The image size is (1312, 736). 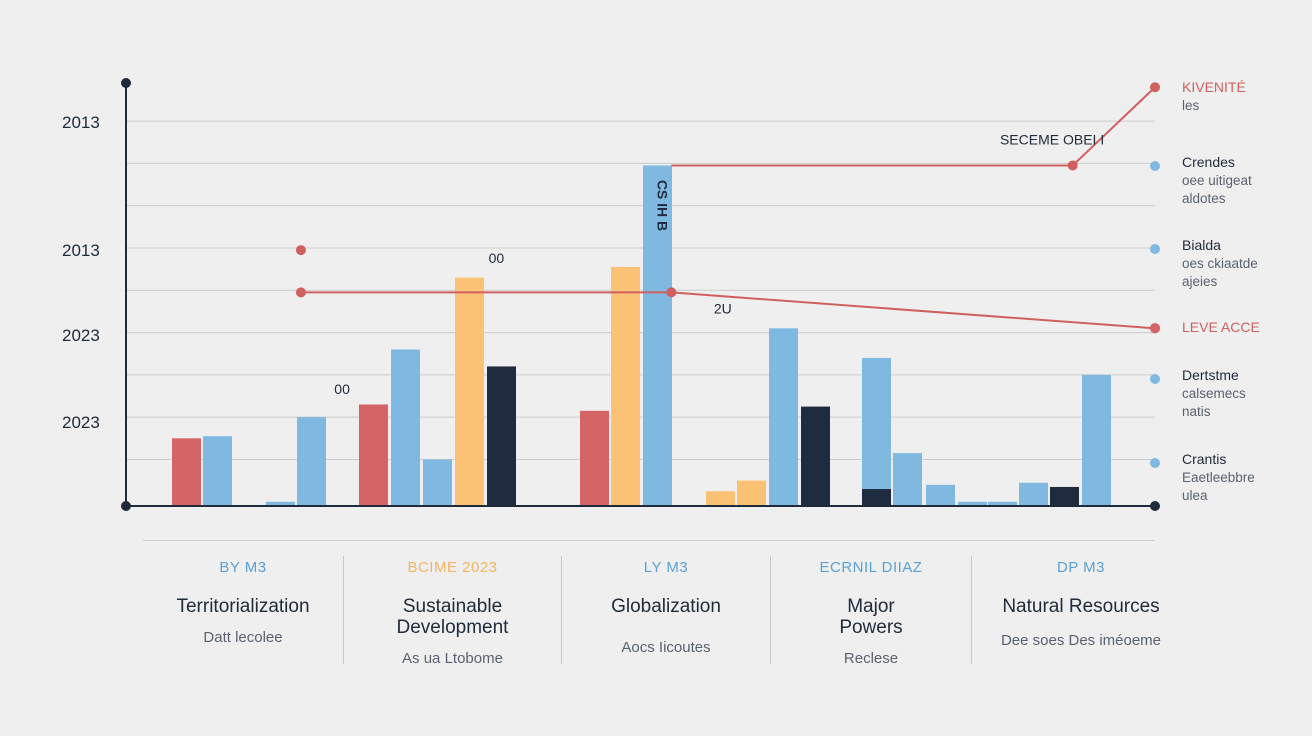 What do you see at coordinates (452, 658) in the screenshot?
I see `category-subtitle: As ua Ltobome` at bounding box center [452, 658].